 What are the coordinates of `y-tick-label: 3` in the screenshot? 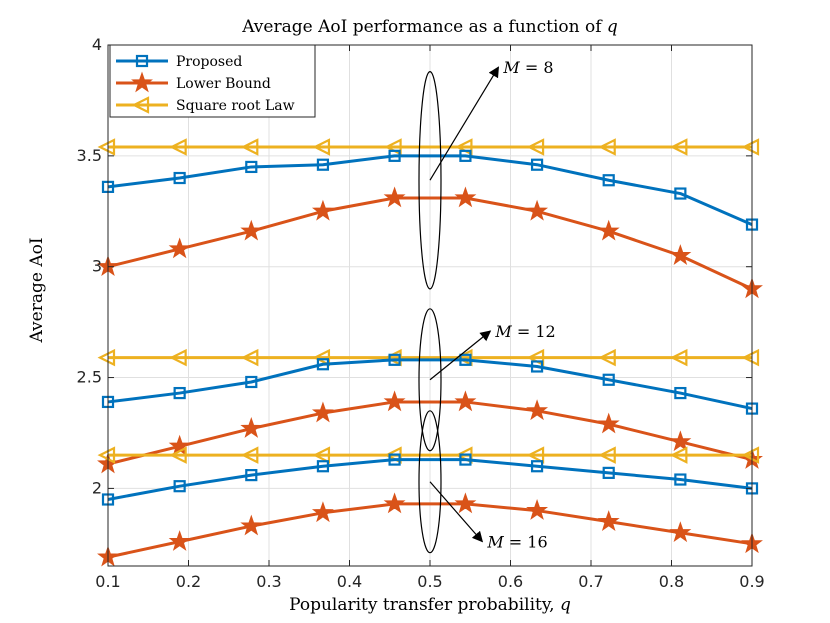 It's located at (97, 266).